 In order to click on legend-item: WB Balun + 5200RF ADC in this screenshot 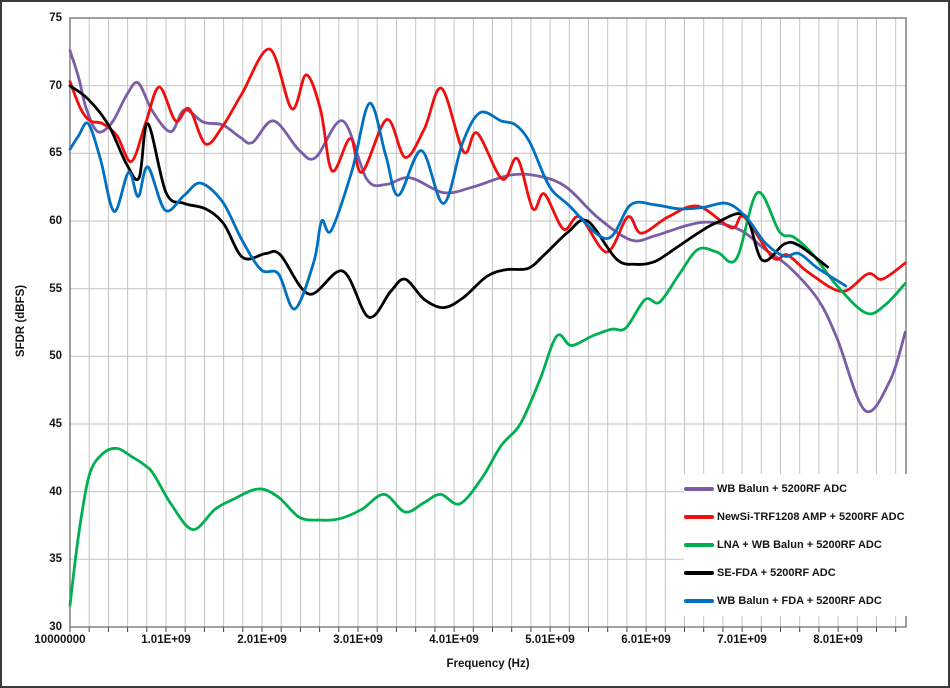, I will do `click(797, 489)`.